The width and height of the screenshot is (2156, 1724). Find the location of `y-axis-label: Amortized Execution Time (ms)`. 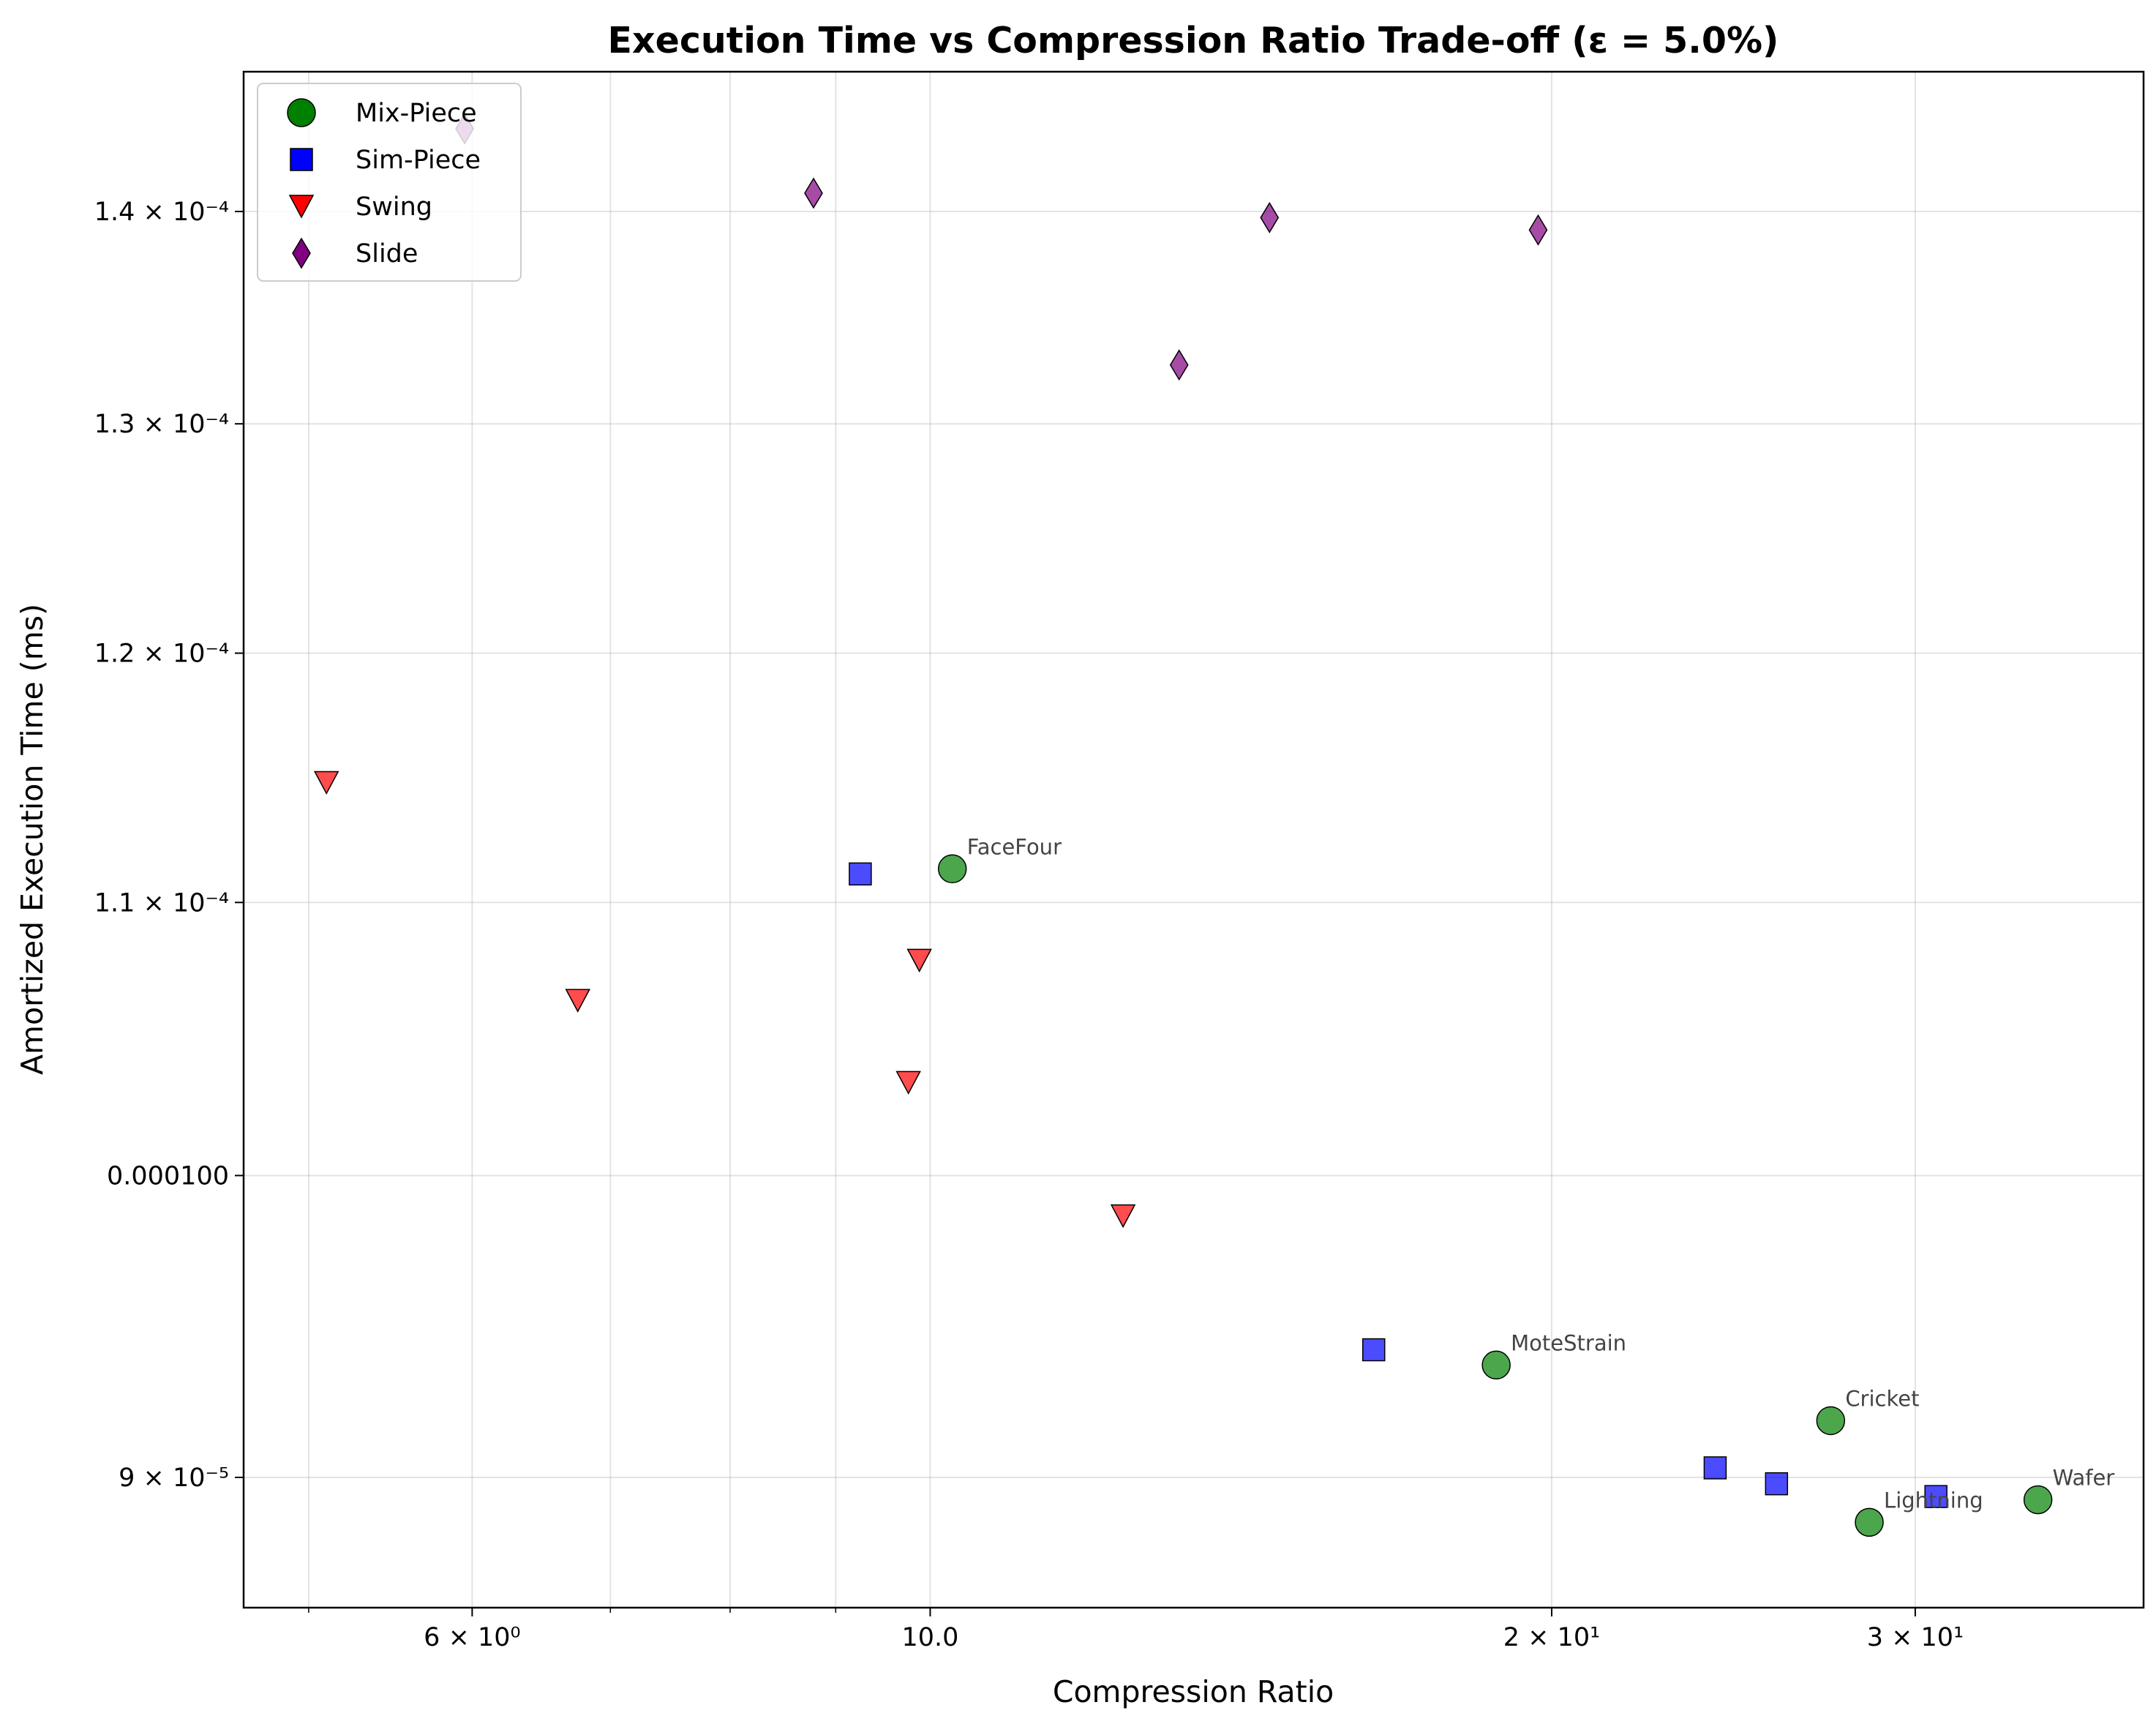

y-axis-label: Amortized Execution Time (ms) is located at coordinates (32, 840).